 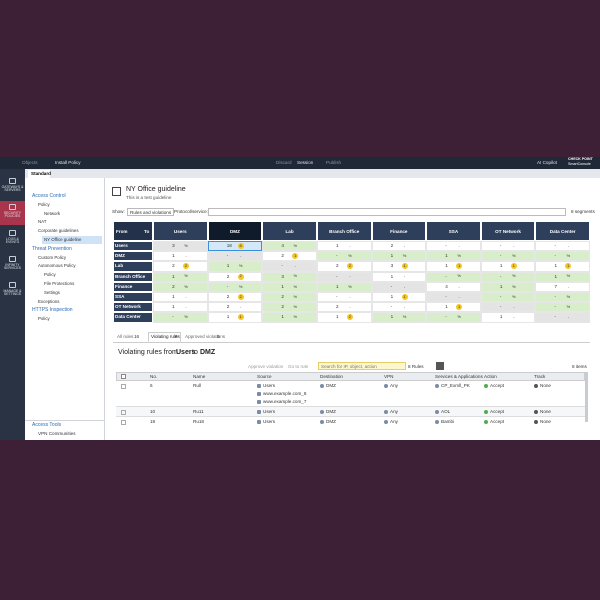 What do you see at coordinates (298, 366) in the screenshot?
I see `goto: Go to rule` at bounding box center [298, 366].